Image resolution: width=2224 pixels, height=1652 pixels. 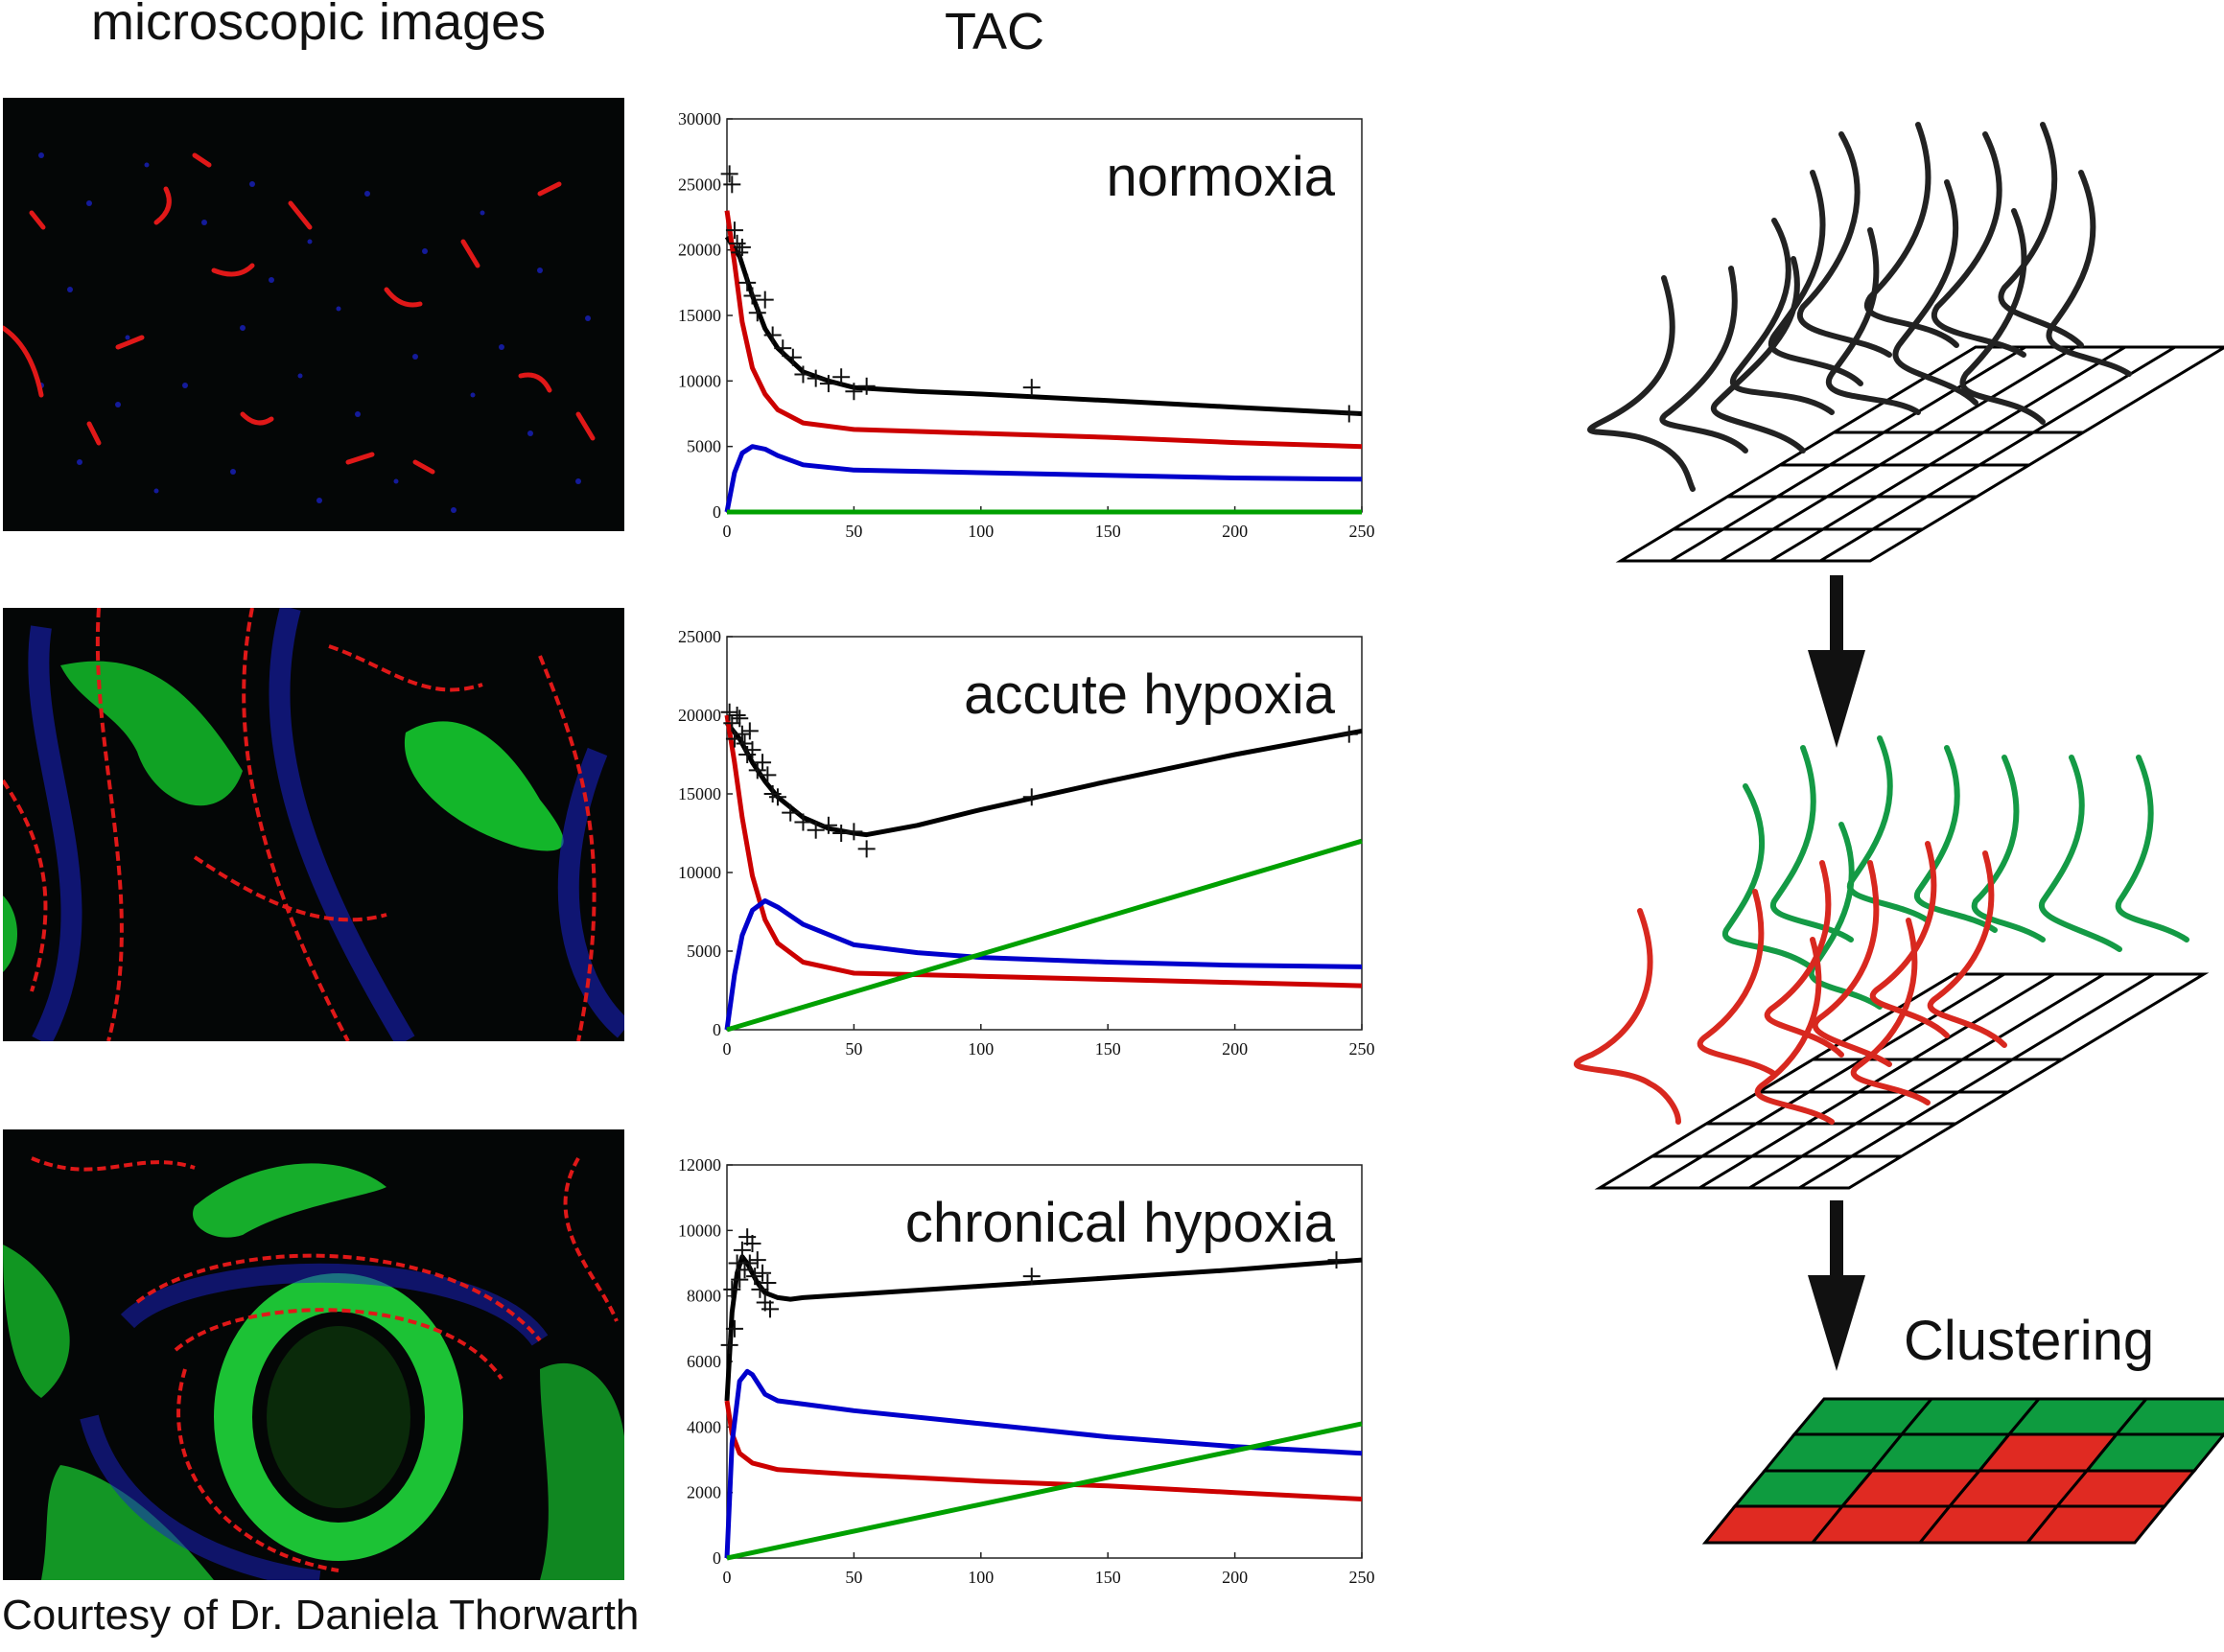 I want to click on microscopic-image-acute-hypoxia, so click(x=313, y=824).